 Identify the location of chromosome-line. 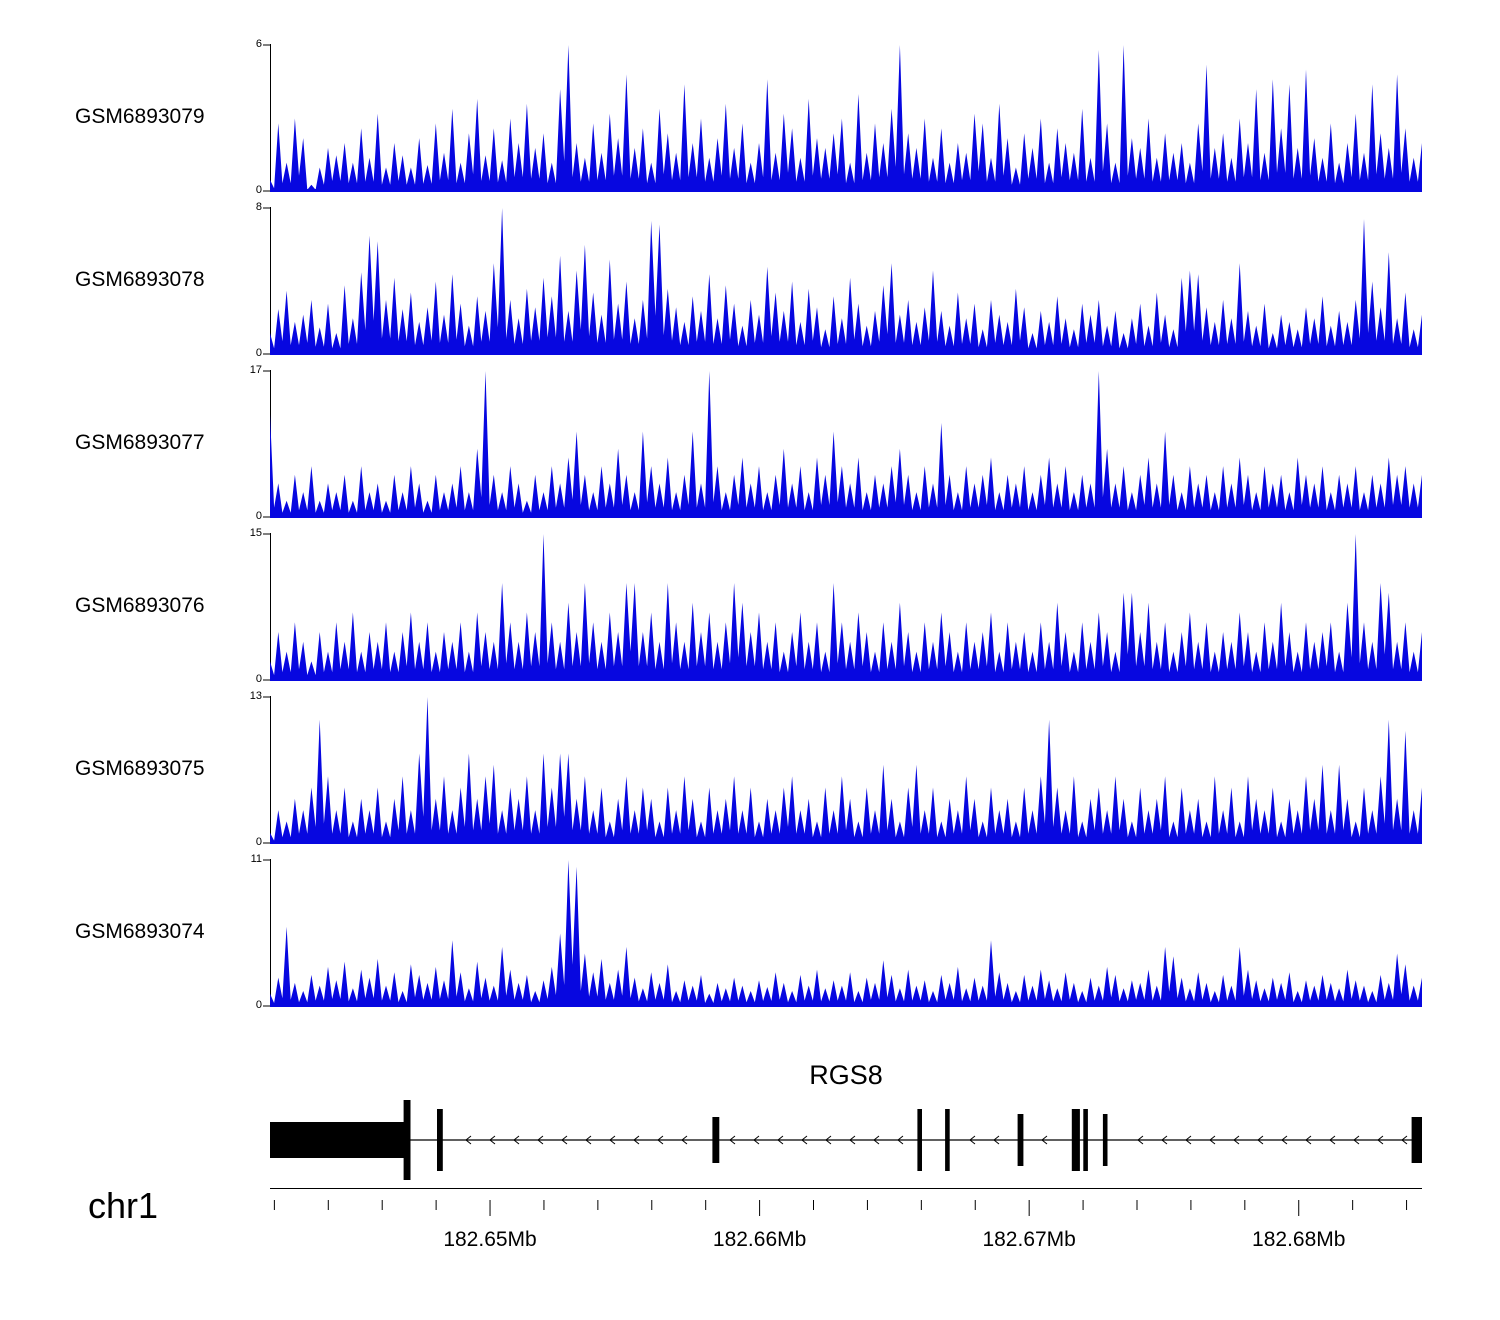
(846, 1188).